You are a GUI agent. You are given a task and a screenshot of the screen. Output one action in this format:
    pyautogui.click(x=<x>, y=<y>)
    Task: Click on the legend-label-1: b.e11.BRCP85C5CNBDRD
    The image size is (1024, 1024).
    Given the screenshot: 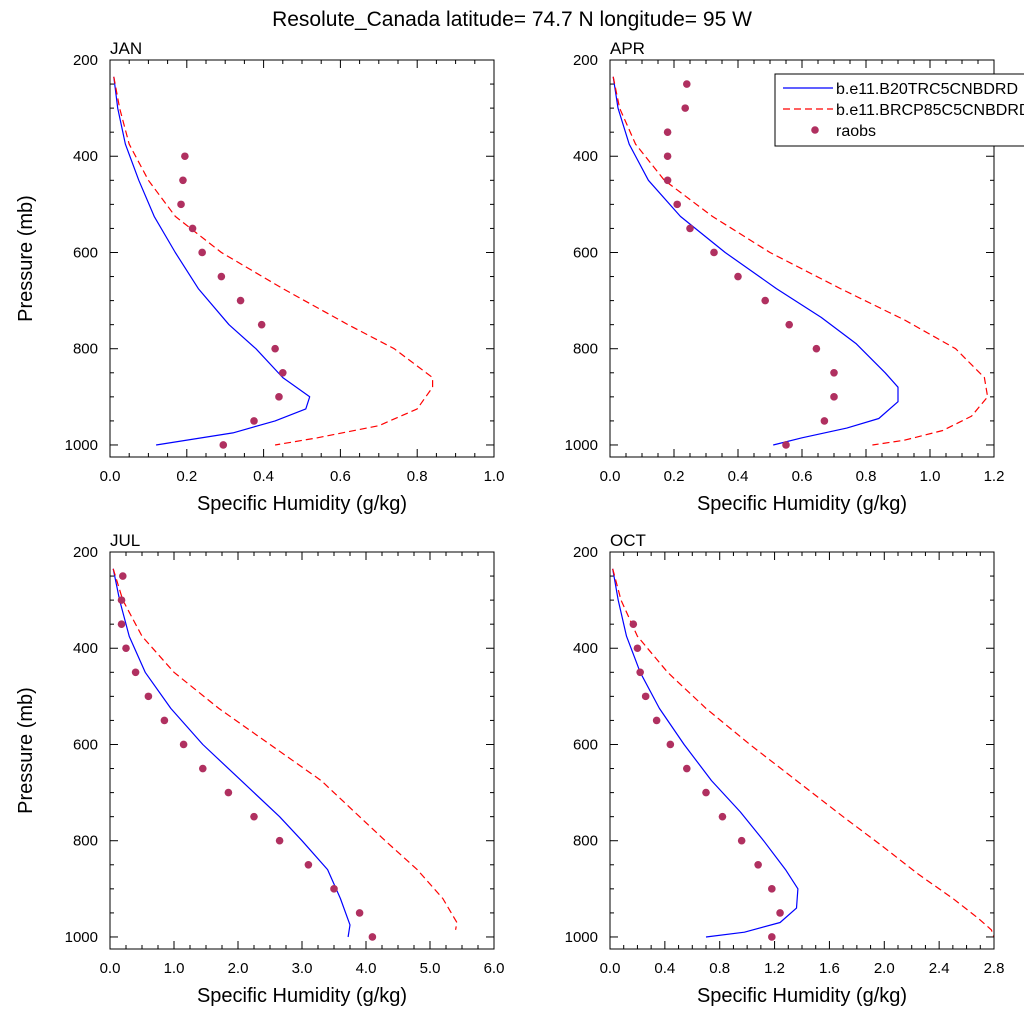 What is the action you would take?
    pyautogui.click(x=930, y=110)
    